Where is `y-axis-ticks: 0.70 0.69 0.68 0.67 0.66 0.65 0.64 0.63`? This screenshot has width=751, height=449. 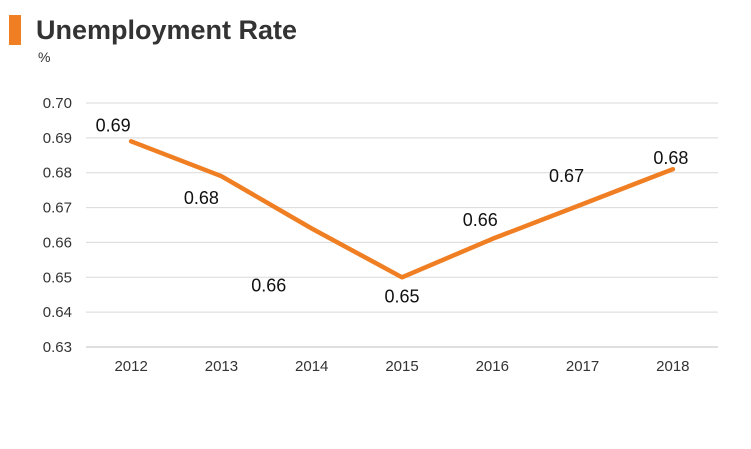 y-axis-ticks: 0.70 0.69 0.68 0.67 0.66 0.65 0.64 0.63 is located at coordinates (57, 225).